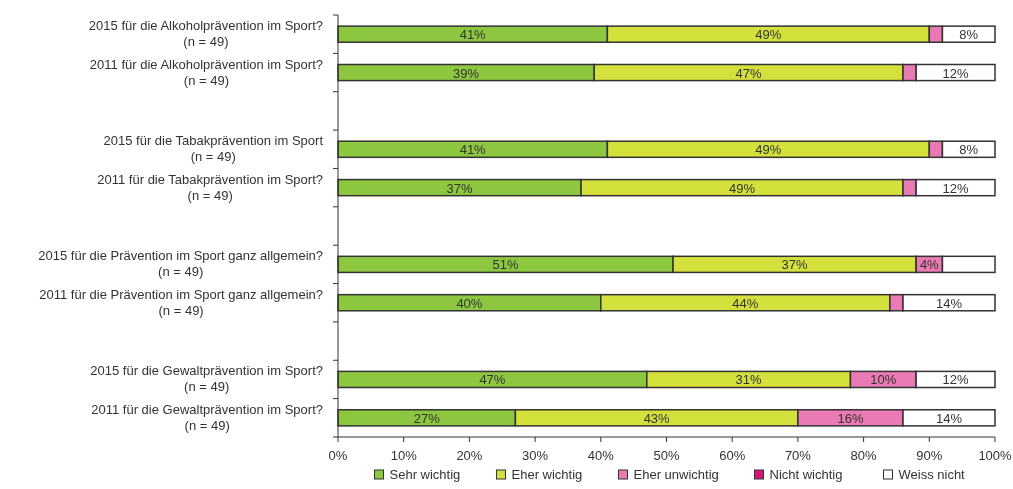  I want to click on y-tick-label: 2011 für die Prävention im Sport ganz allgemein? (n = 49), so click(181, 302).